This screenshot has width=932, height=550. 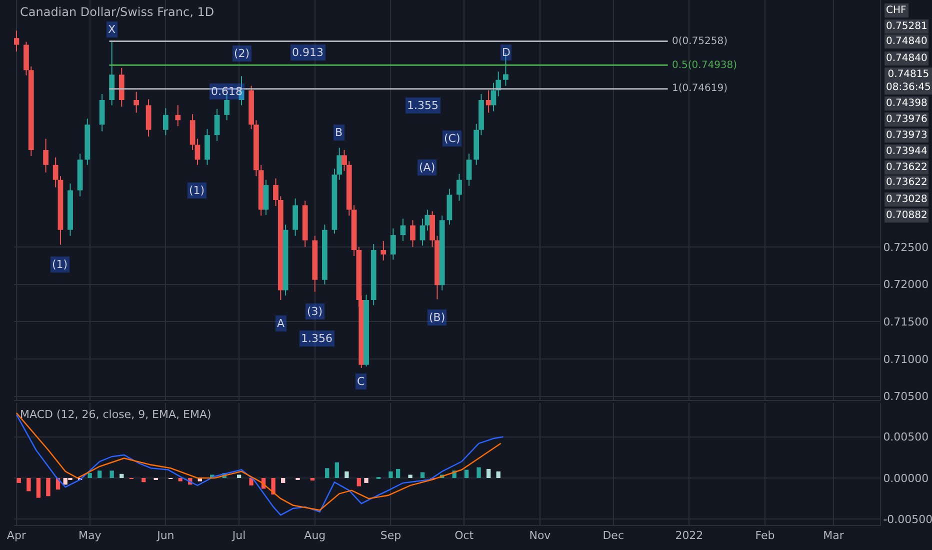 I want to click on annotation: B, so click(x=339, y=132).